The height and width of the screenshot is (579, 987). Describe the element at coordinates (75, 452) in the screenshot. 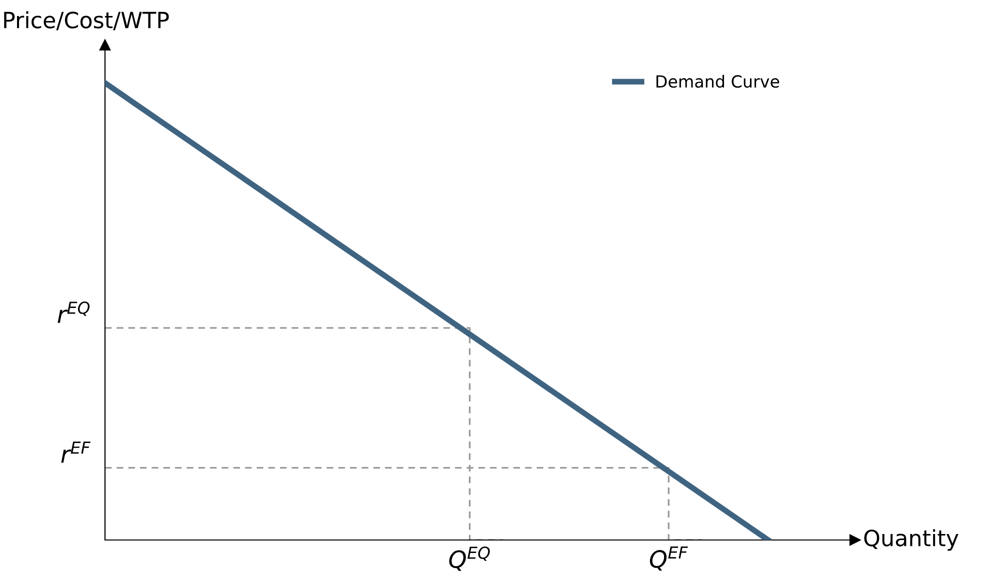

I see `annotation: r$^{EF}$` at that location.